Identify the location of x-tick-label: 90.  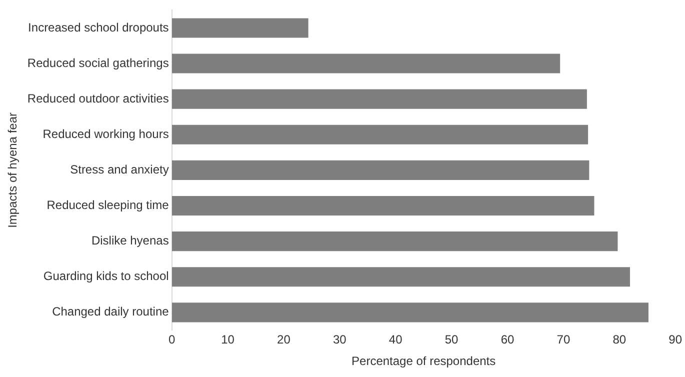
(675, 339).